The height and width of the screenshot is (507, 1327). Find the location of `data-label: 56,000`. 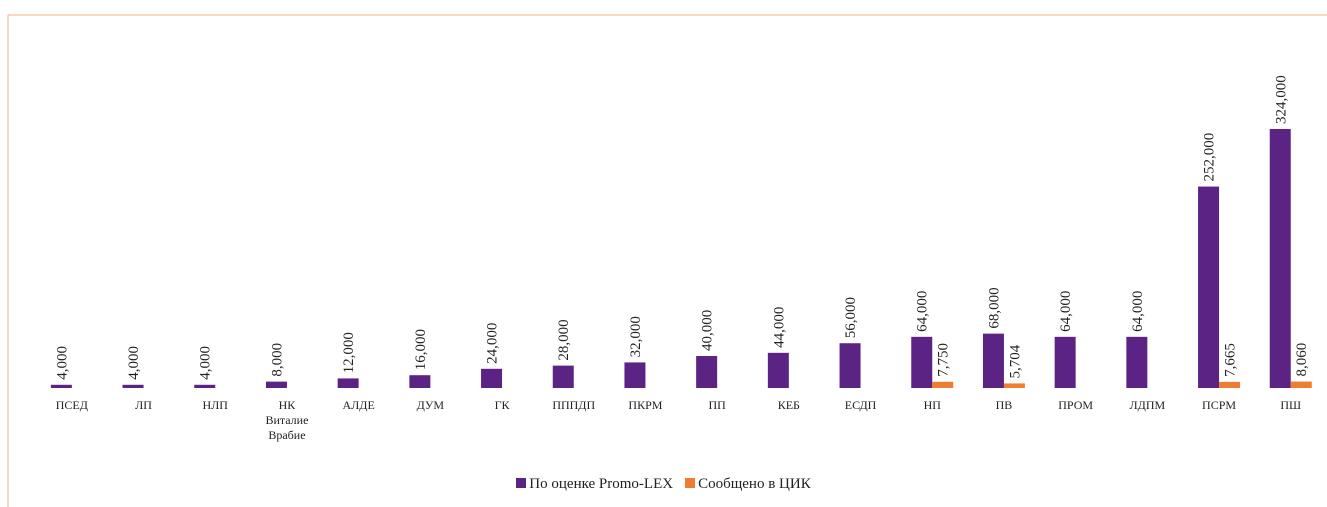

data-label: 56,000 is located at coordinates (851, 317).